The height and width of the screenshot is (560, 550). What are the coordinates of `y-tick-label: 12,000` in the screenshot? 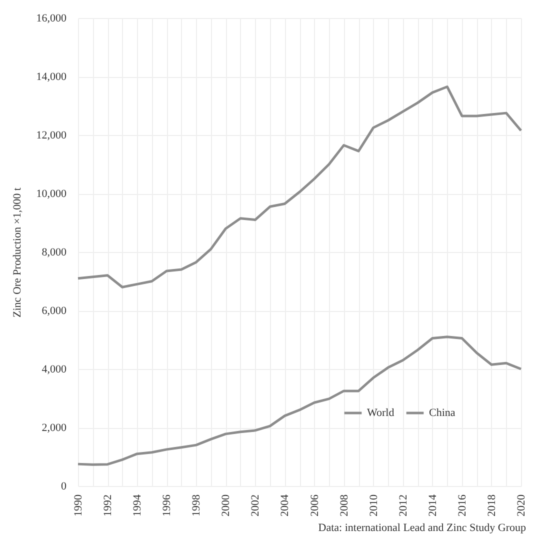 It's located at (51, 136).